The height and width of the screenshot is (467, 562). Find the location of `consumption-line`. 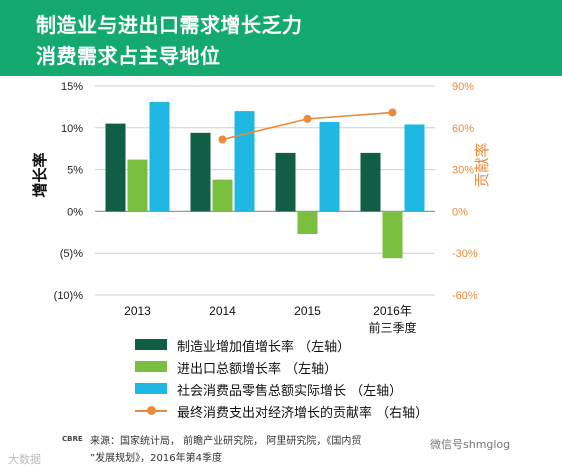

consumption-line is located at coordinates (307, 126).